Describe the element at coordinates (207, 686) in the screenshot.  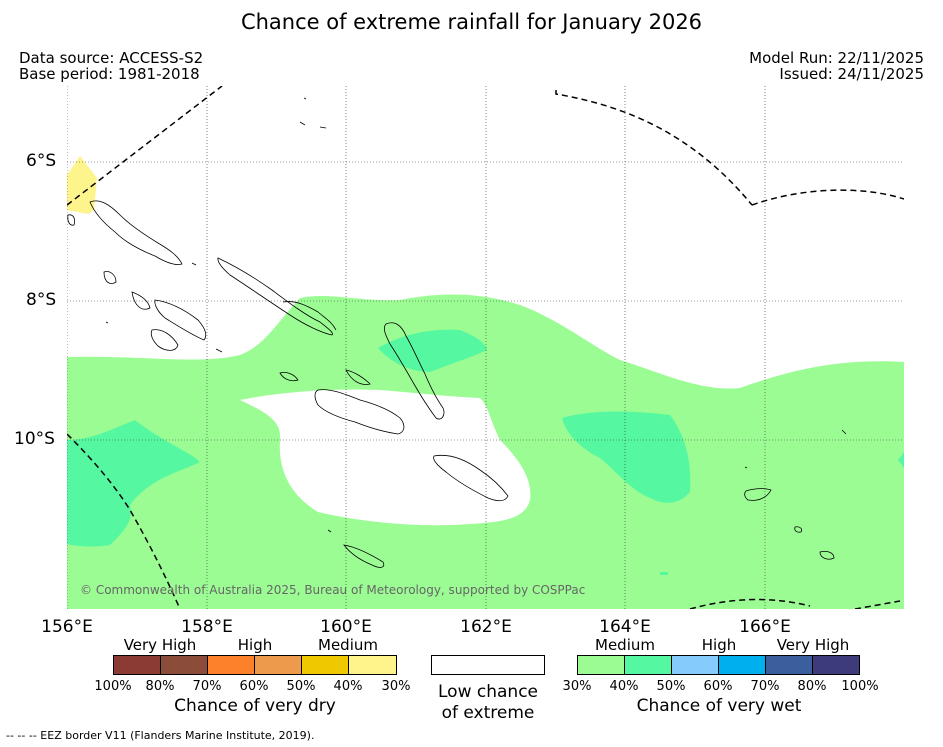
I see `dry-pct-label: 70%` at that location.